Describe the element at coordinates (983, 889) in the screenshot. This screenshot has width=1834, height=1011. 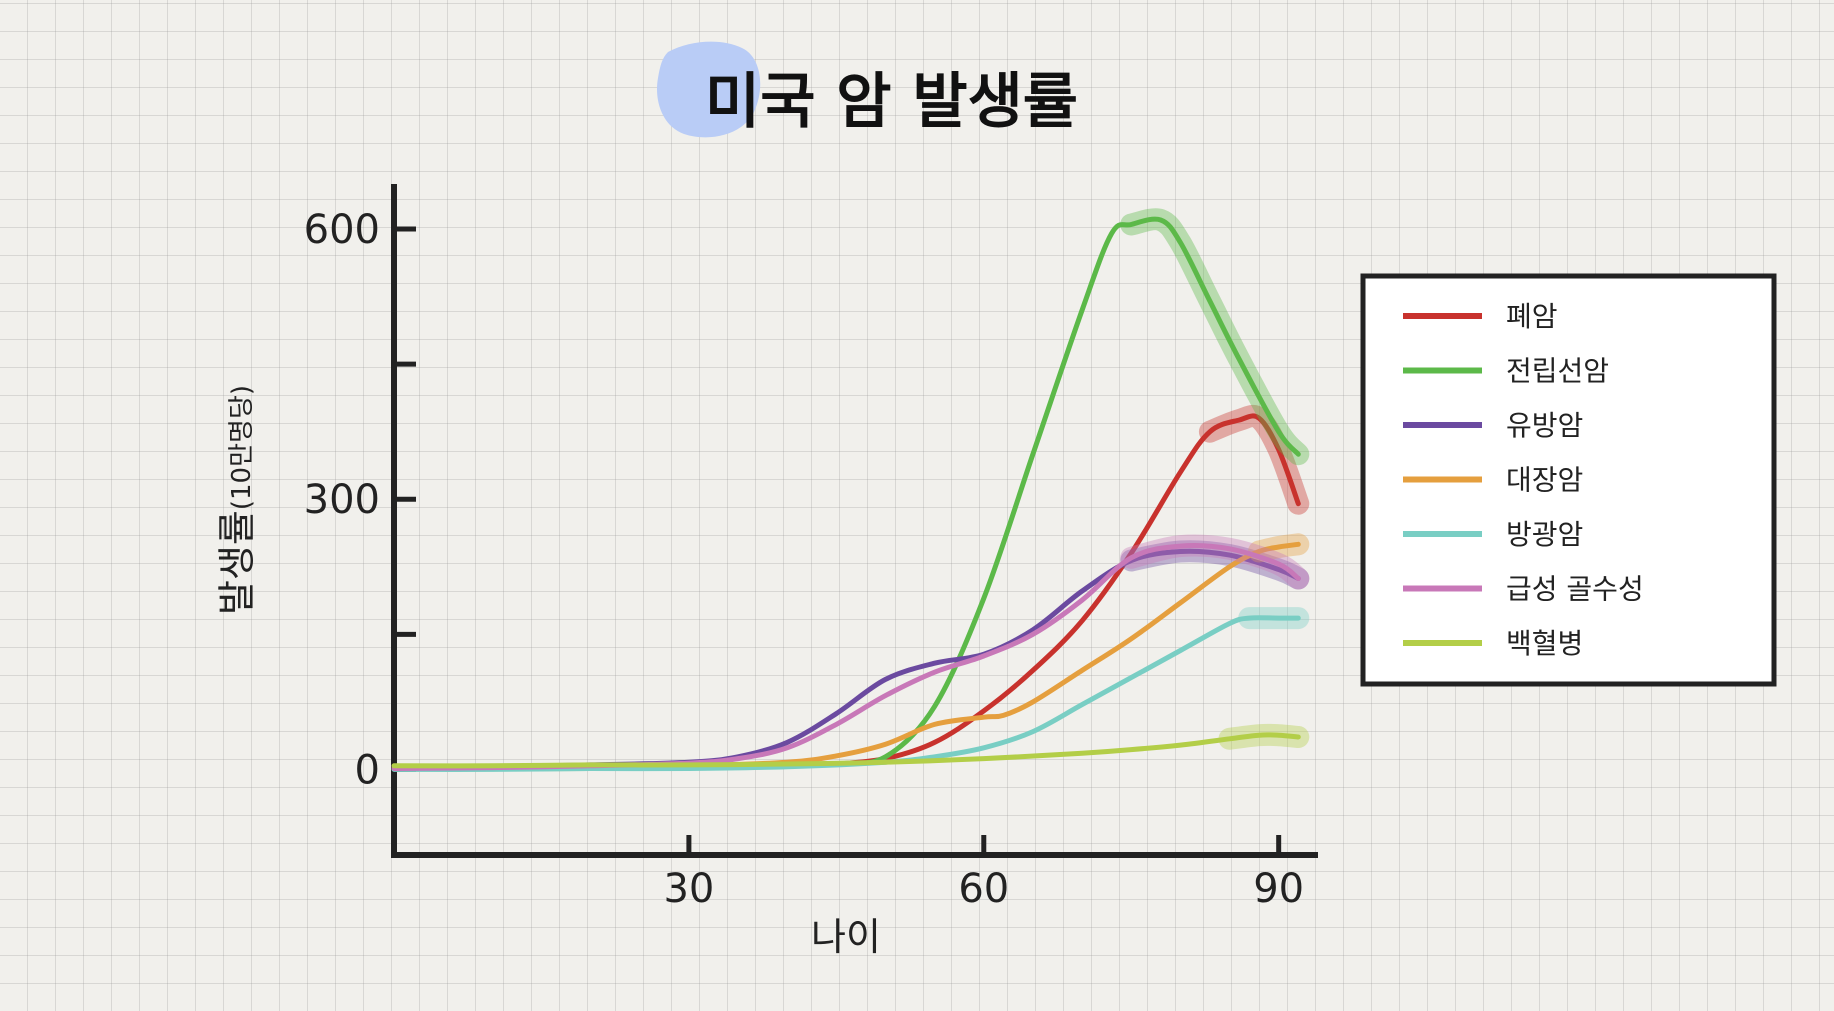
I see `x-tick-label: 60` at that location.